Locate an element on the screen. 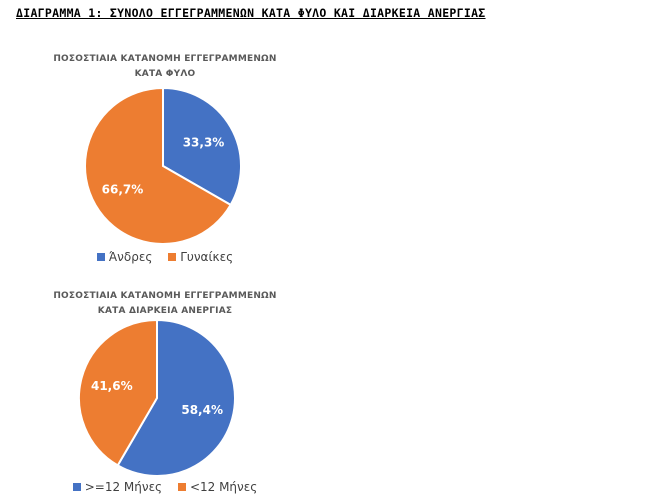 Image resolution: width=658 pixels, height=504 pixels. chart-1-legend-swatch-women is located at coordinates (172, 257).